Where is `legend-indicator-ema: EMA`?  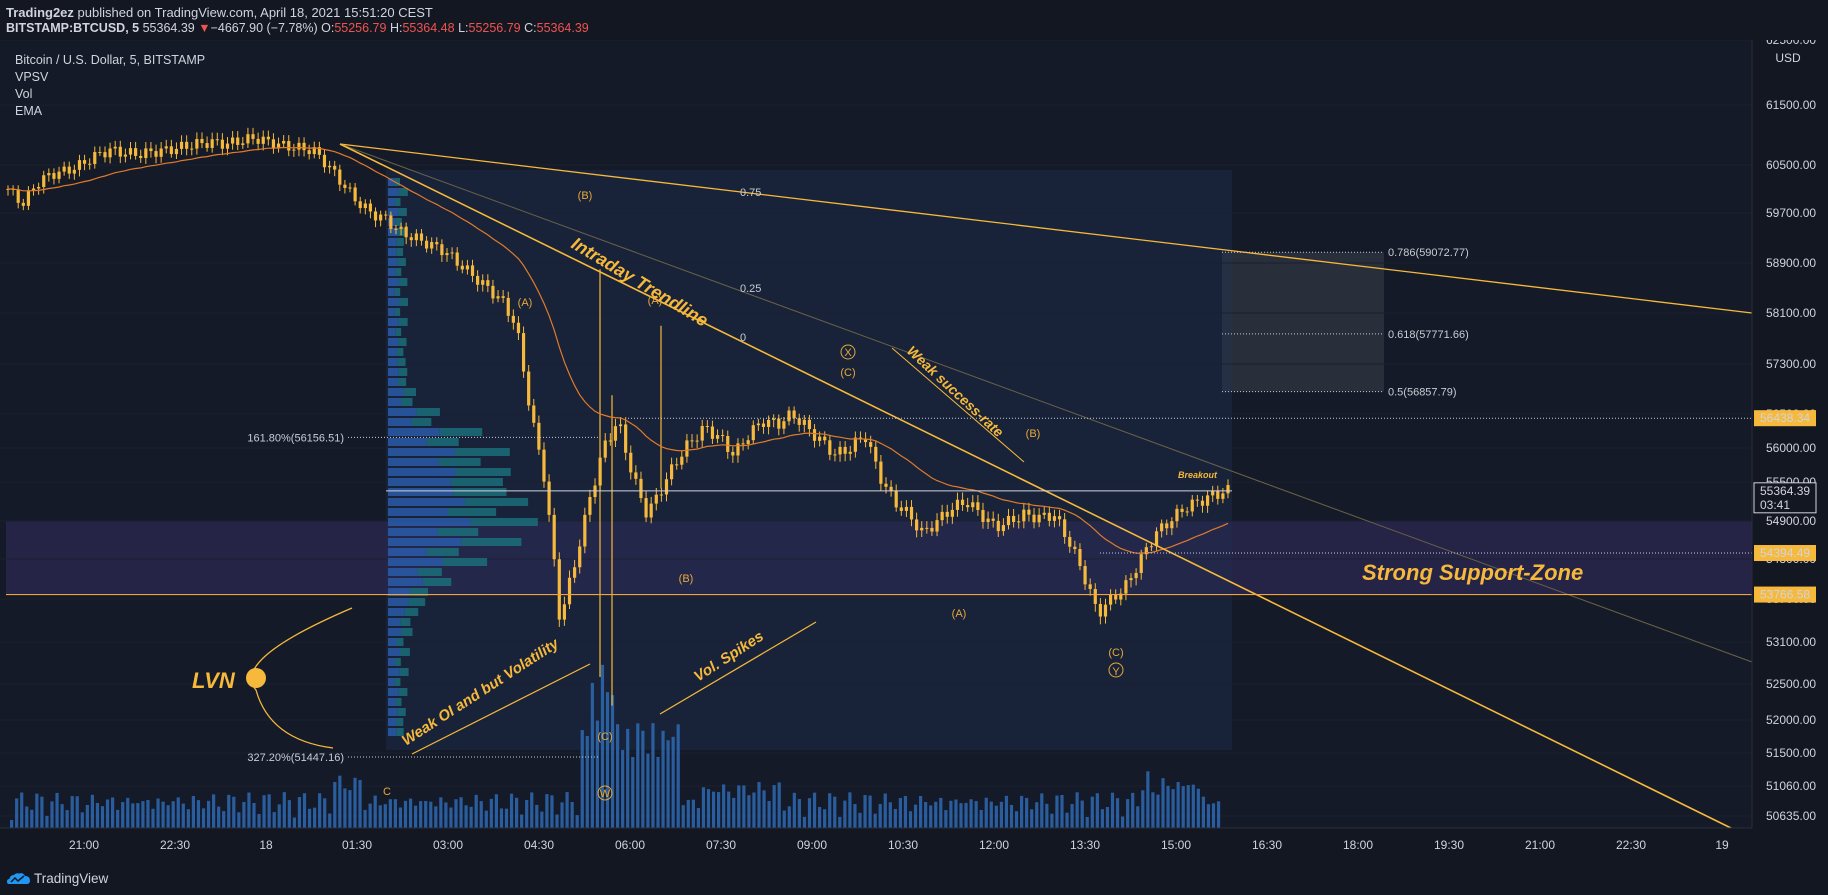 legend-indicator-ema: EMA is located at coordinates (29, 111).